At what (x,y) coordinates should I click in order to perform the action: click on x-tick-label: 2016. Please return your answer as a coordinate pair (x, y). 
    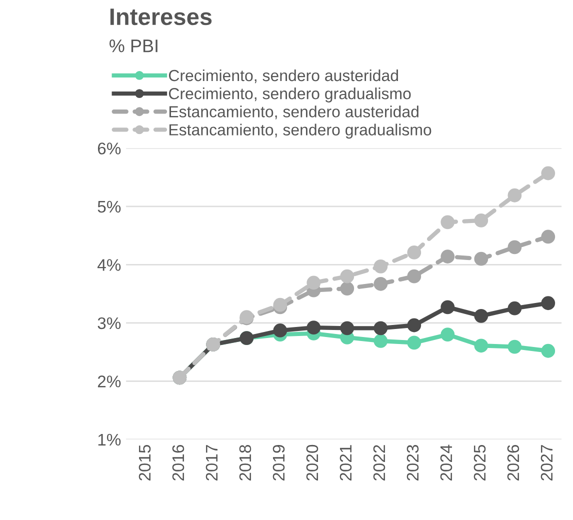
    Looking at the image, I should click on (178, 462).